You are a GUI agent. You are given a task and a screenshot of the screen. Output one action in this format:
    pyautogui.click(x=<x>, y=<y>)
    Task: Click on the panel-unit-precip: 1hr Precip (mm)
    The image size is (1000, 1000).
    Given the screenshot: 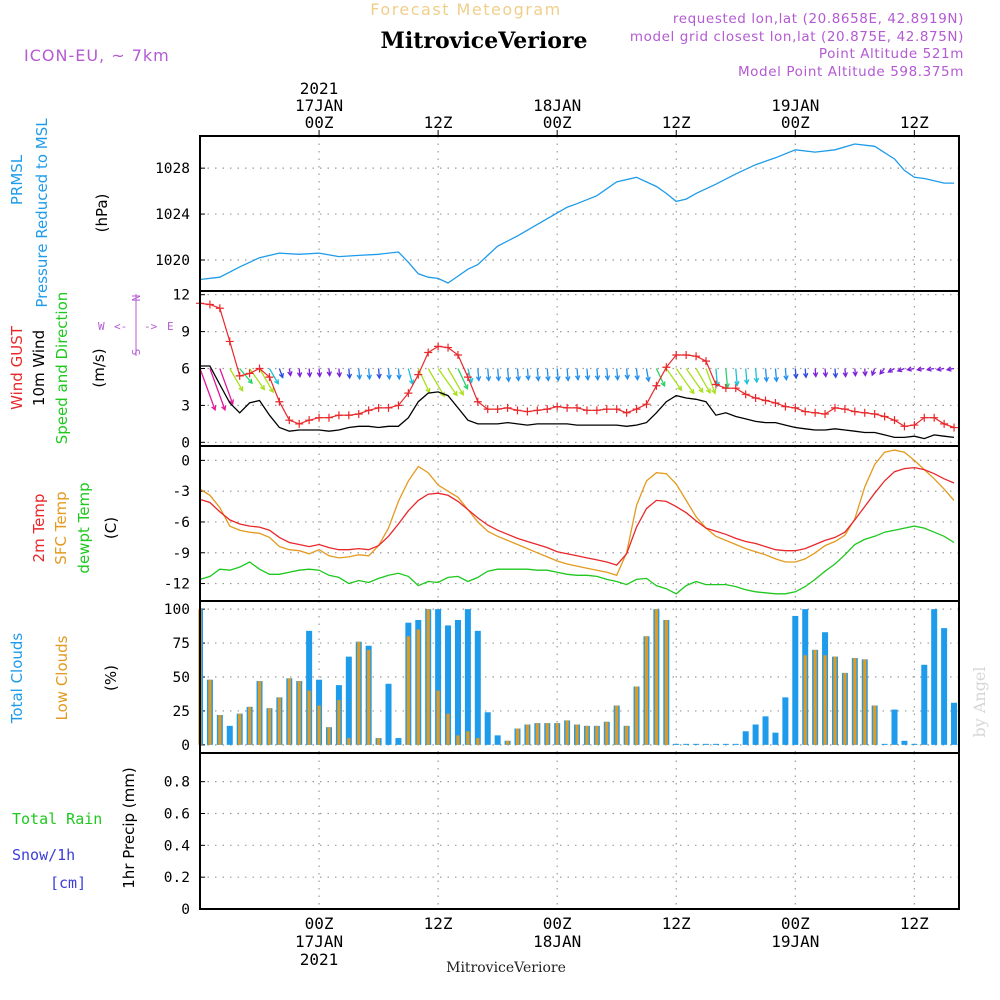 What is the action you would take?
    pyautogui.click(x=129, y=827)
    